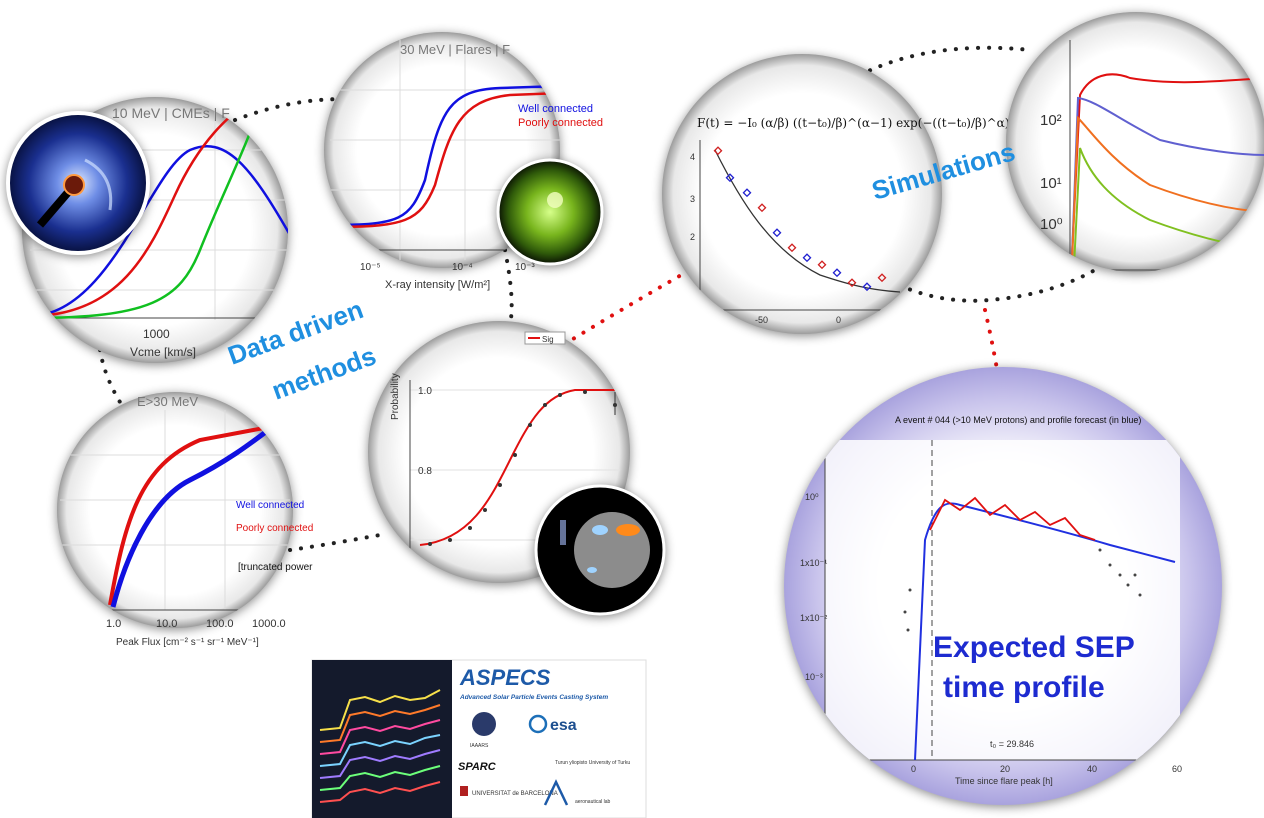 The image size is (1264, 818). I want to click on sim-ytick-2: 10¹, so click(1051, 183).